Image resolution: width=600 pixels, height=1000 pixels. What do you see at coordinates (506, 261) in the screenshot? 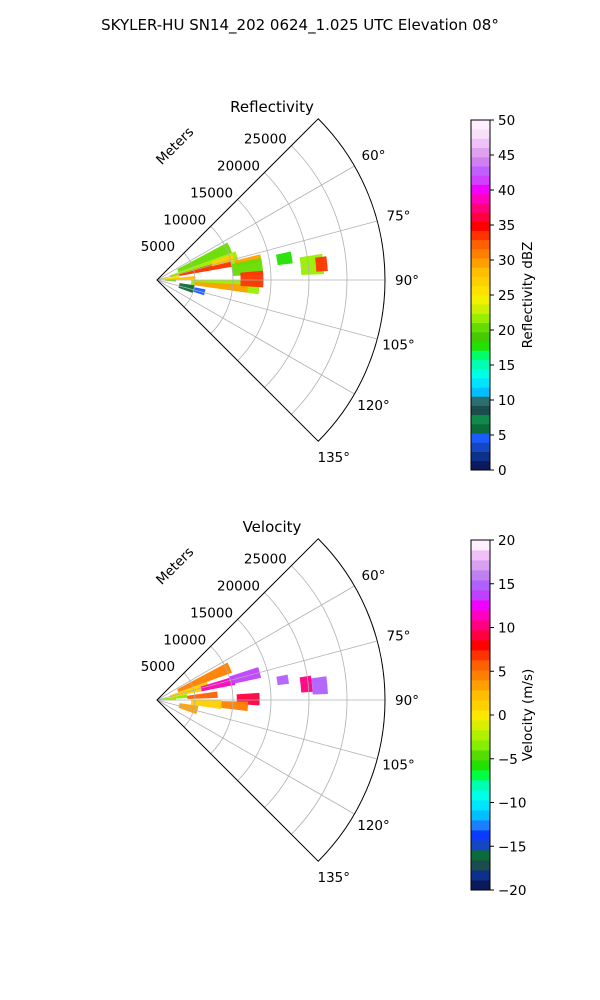
I see `colorbar-tick-label: 30` at bounding box center [506, 261].